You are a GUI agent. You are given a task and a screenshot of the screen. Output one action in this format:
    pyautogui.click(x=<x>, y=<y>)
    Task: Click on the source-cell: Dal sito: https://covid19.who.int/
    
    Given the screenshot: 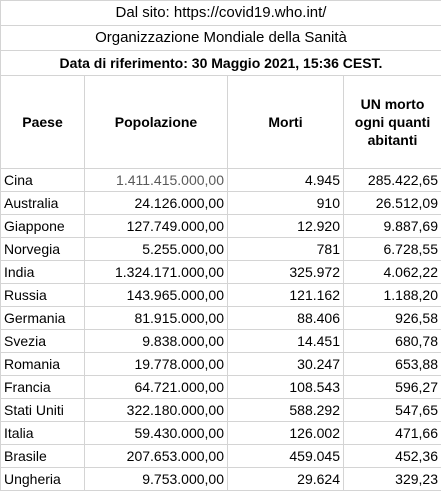 What is the action you would take?
    pyautogui.click(x=220, y=13)
    